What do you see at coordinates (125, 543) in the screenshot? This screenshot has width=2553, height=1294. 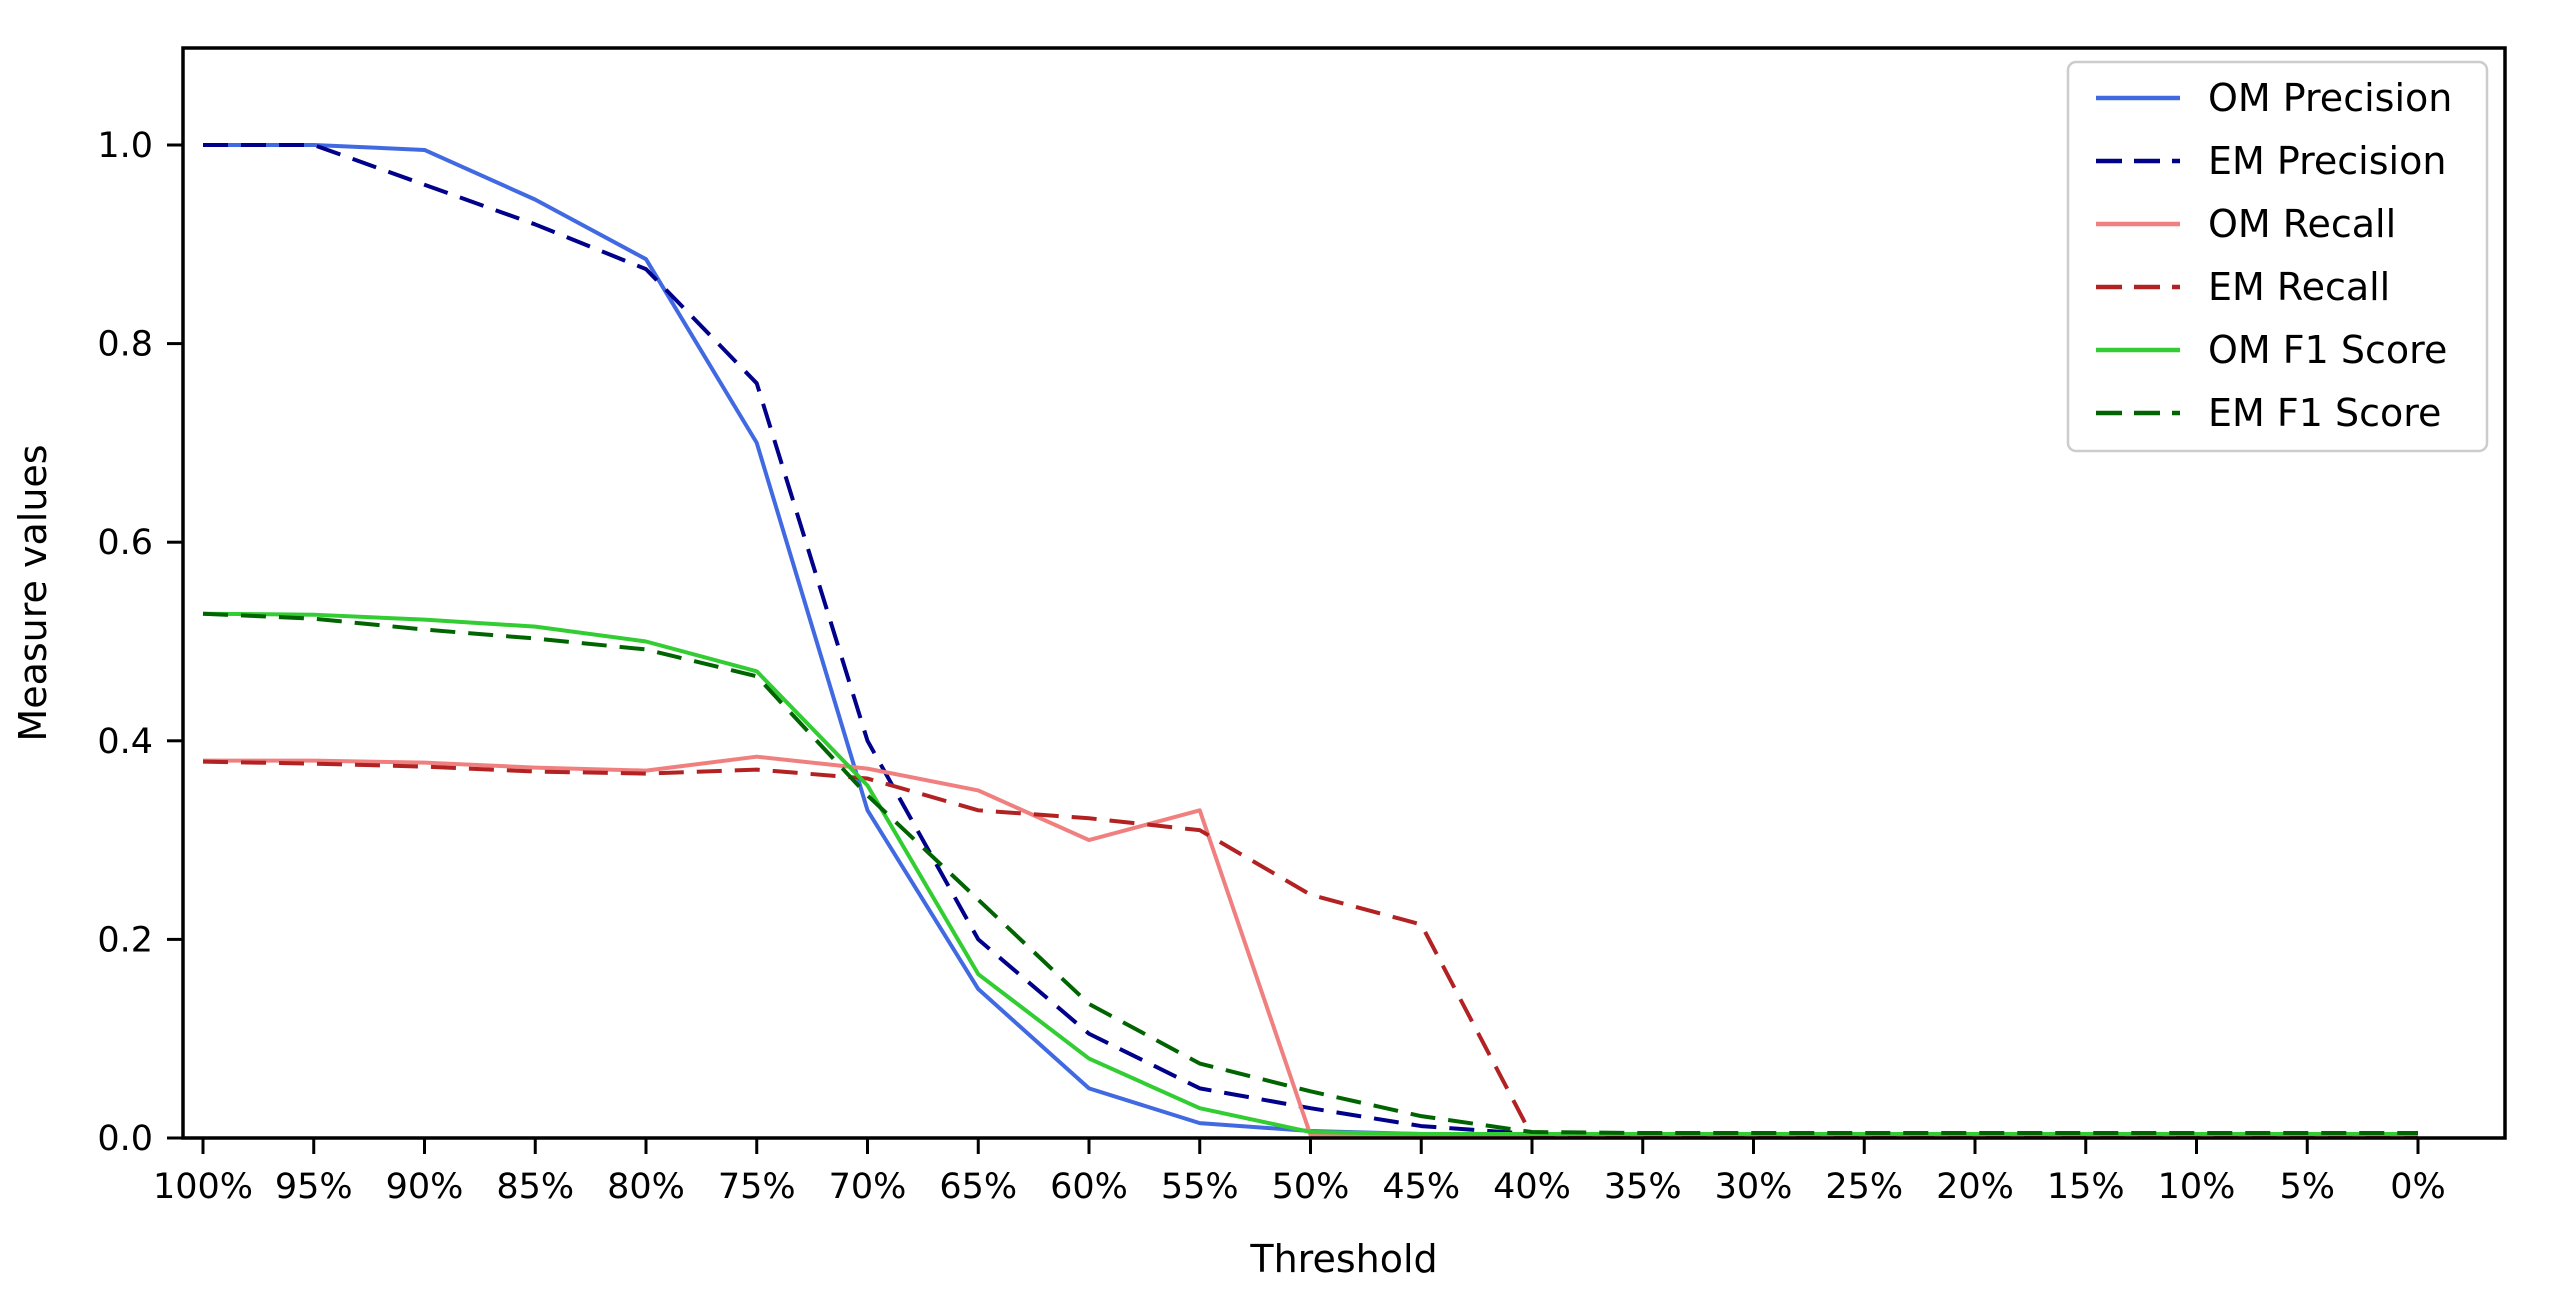 I see `y-tick-label: 0.6` at bounding box center [125, 543].